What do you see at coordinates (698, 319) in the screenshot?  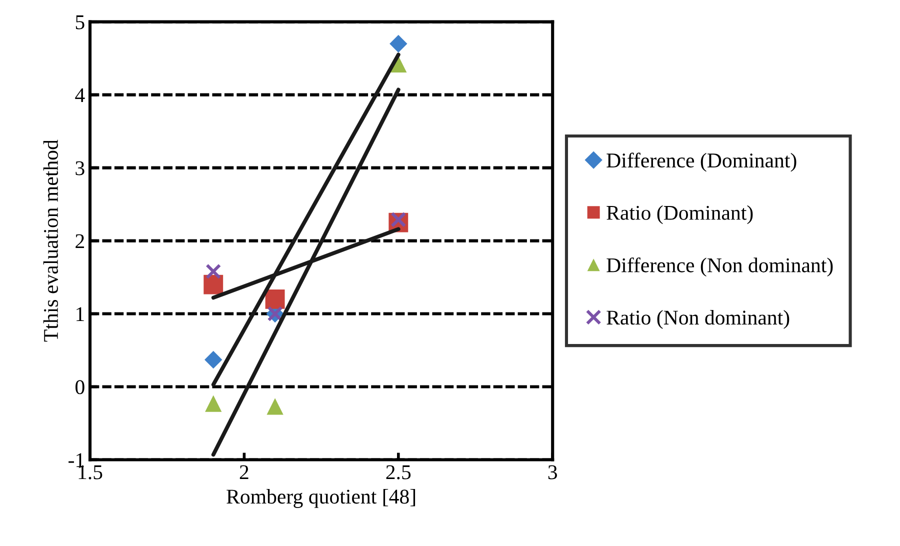 I see `legend-label: Ratio (Non dominant)` at bounding box center [698, 319].